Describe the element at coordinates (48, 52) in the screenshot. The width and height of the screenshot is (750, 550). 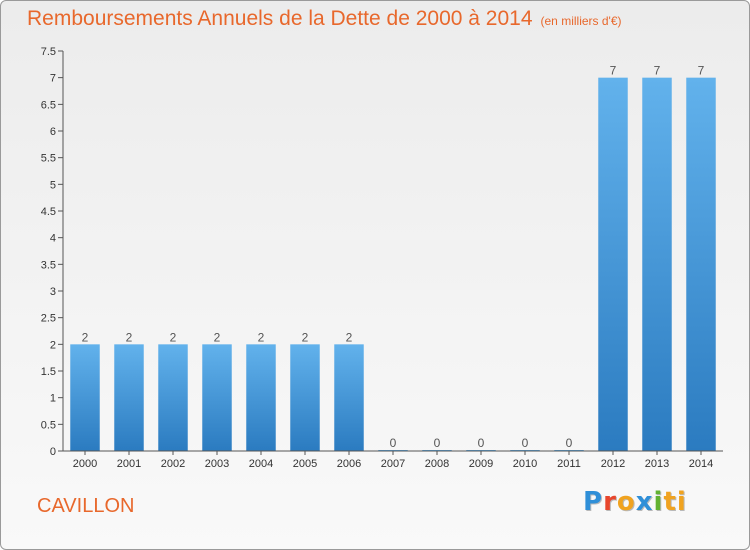
I see `y-tick-label: 7.5` at that location.